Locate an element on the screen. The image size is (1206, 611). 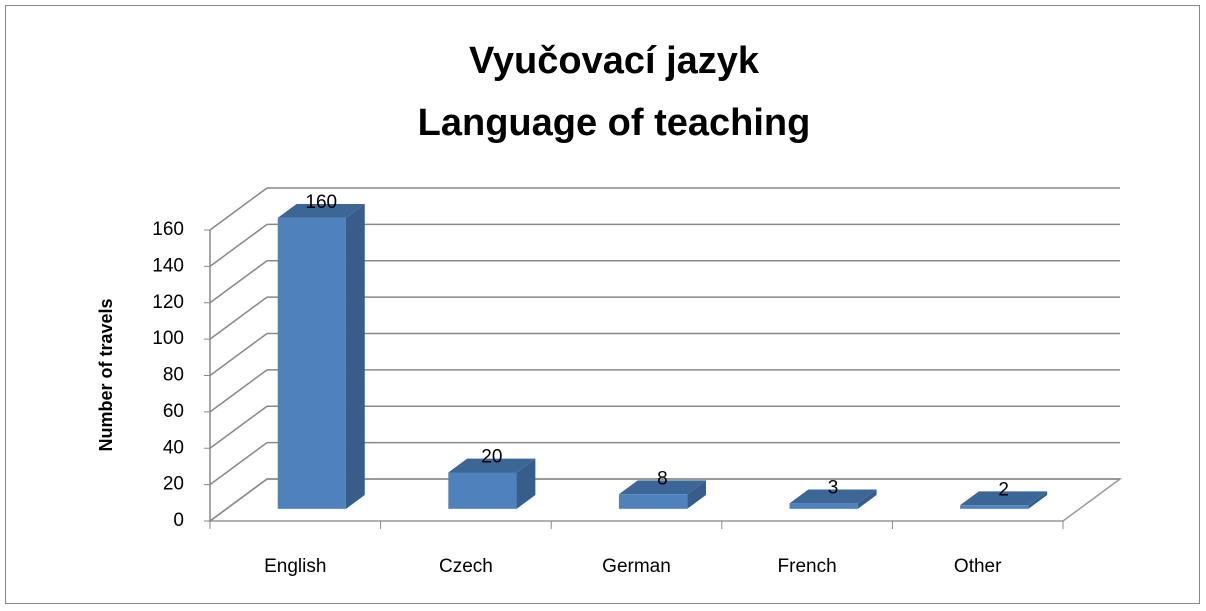
y-tick-label: 40 is located at coordinates (173, 447).